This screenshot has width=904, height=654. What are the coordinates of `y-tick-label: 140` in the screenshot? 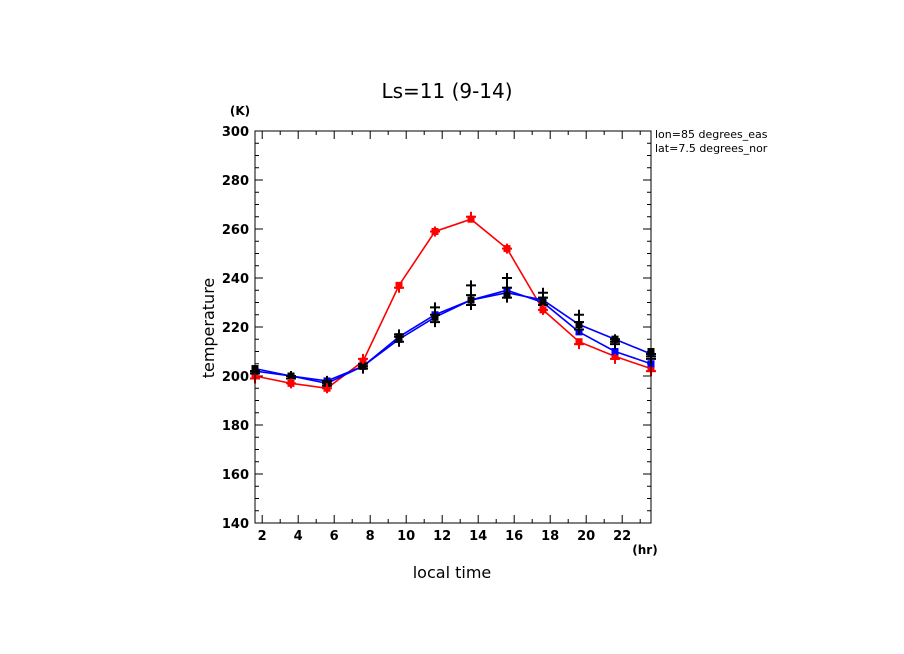 It's located at (235, 524).